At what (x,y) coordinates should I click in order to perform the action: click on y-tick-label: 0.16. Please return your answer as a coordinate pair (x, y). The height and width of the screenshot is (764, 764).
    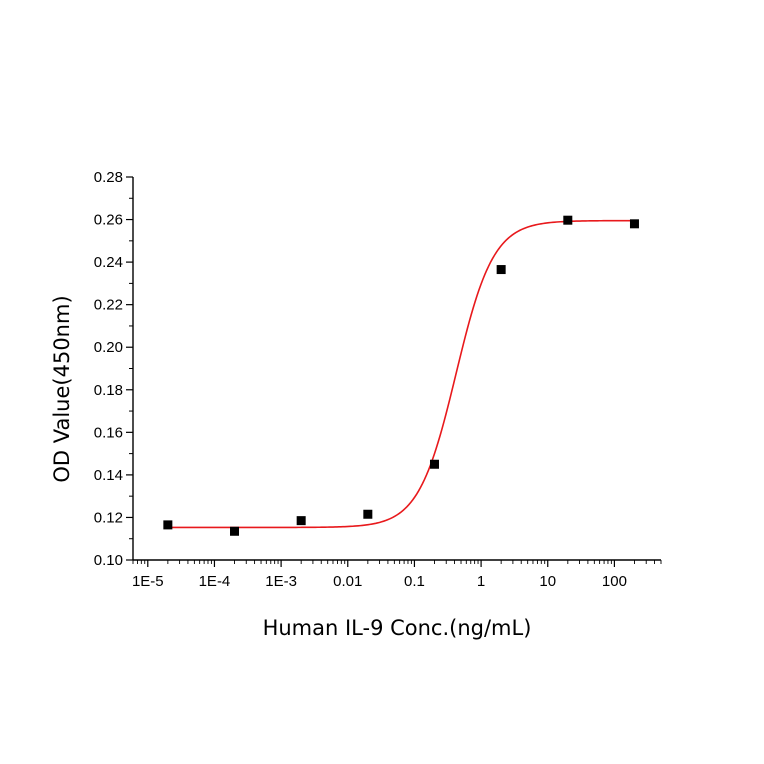
    Looking at the image, I should click on (108, 432).